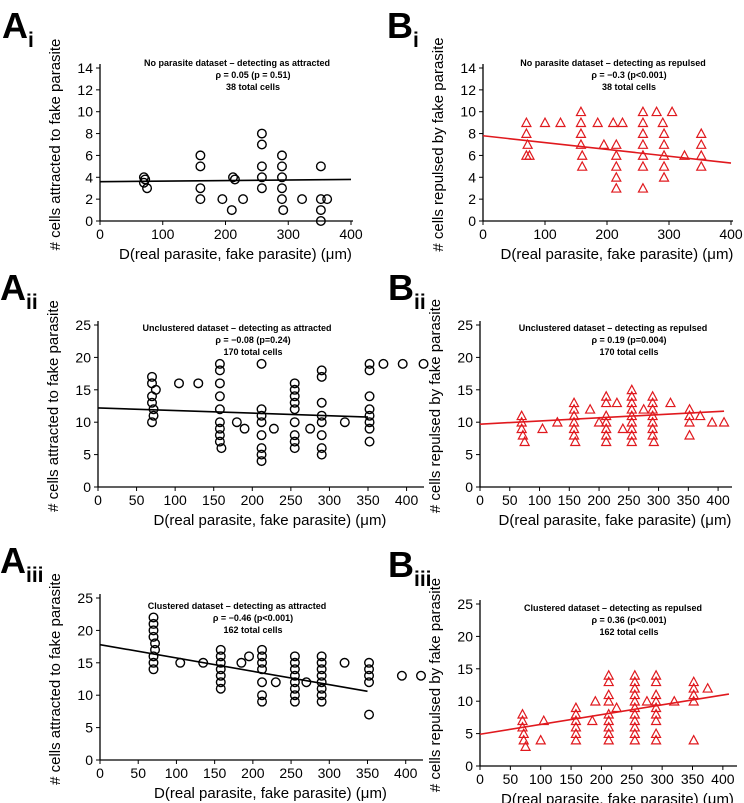 This screenshot has width=744, height=803. What do you see at coordinates (617, 797) in the screenshot?
I see `x-axis-label: D(real parasite, fake parasite) (μm)` at bounding box center [617, 797].